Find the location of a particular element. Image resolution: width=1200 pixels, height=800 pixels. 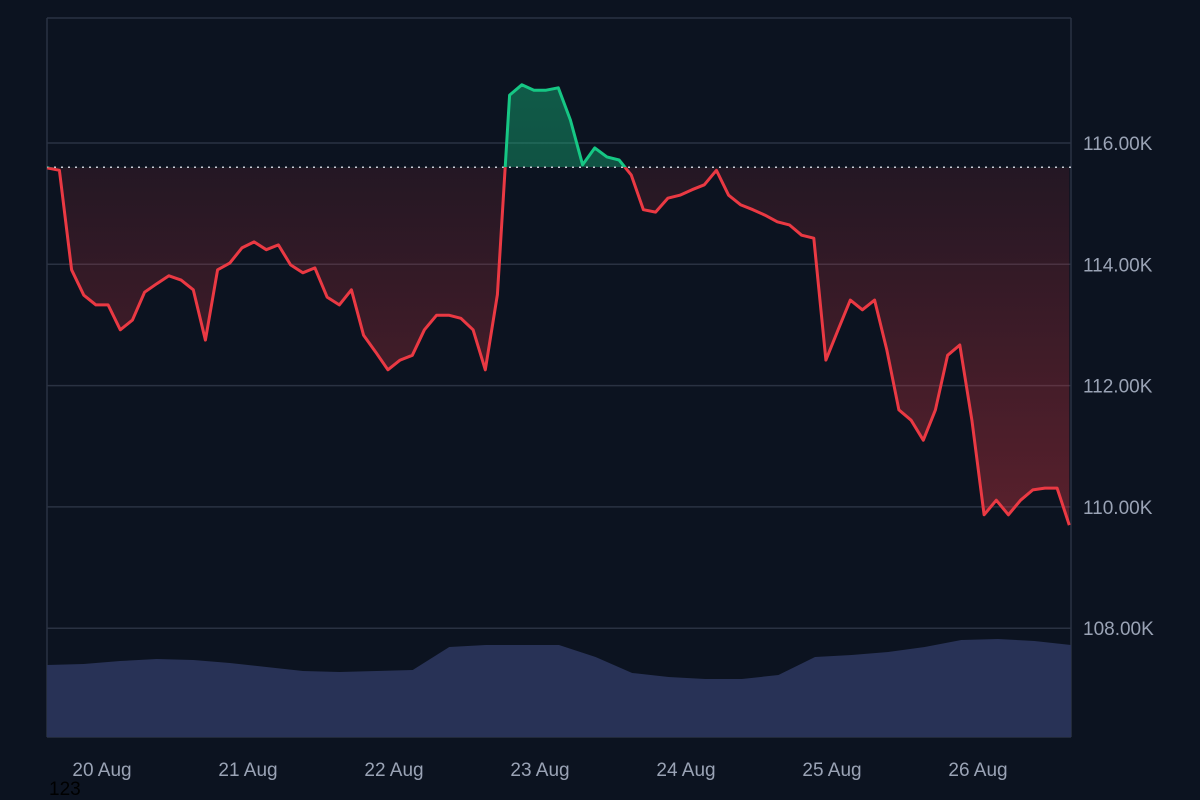

price-line-up is located at coordinates (337, 125).